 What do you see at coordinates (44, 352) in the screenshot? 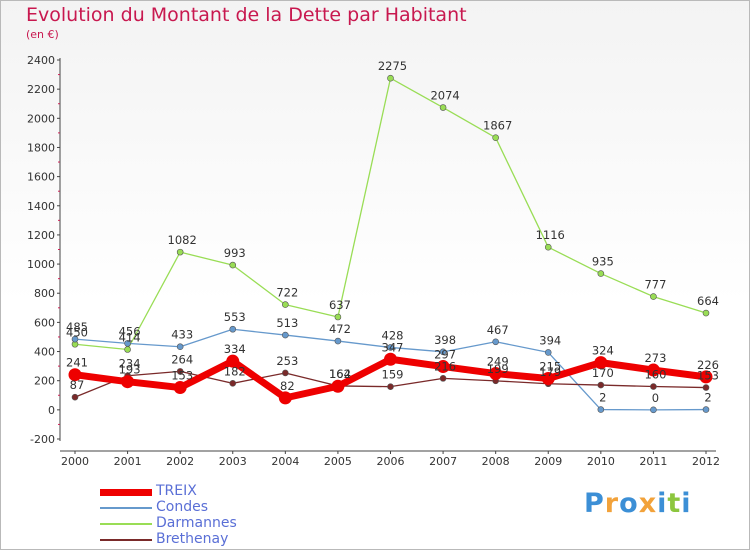
I see `y-tick-label: 400` at bounding box center [44, 352].